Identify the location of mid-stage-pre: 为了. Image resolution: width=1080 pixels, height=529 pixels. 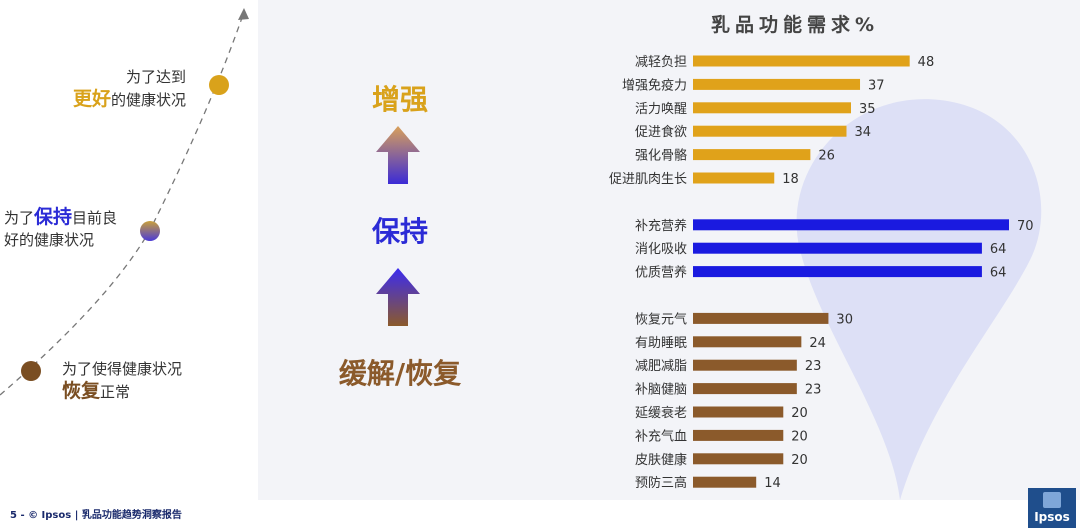
(19, 218).